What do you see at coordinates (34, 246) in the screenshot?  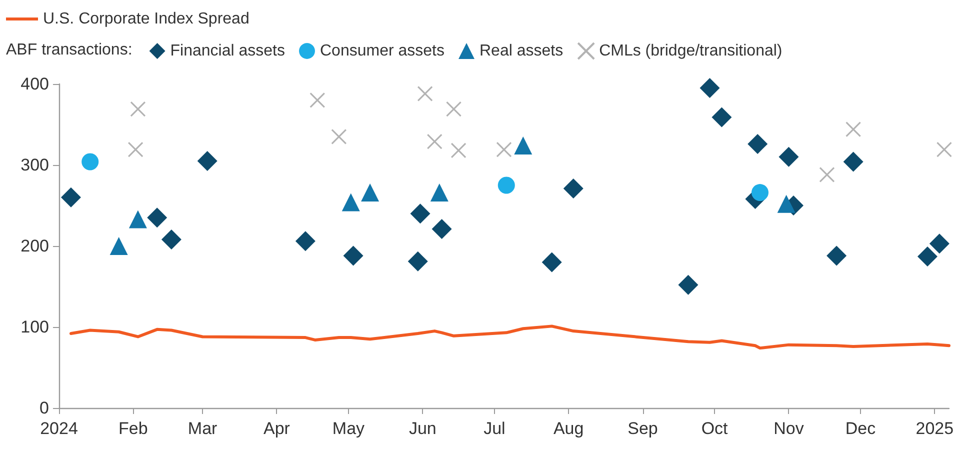 I see `y-tick-label: 200` at bounding box center [34, 246].